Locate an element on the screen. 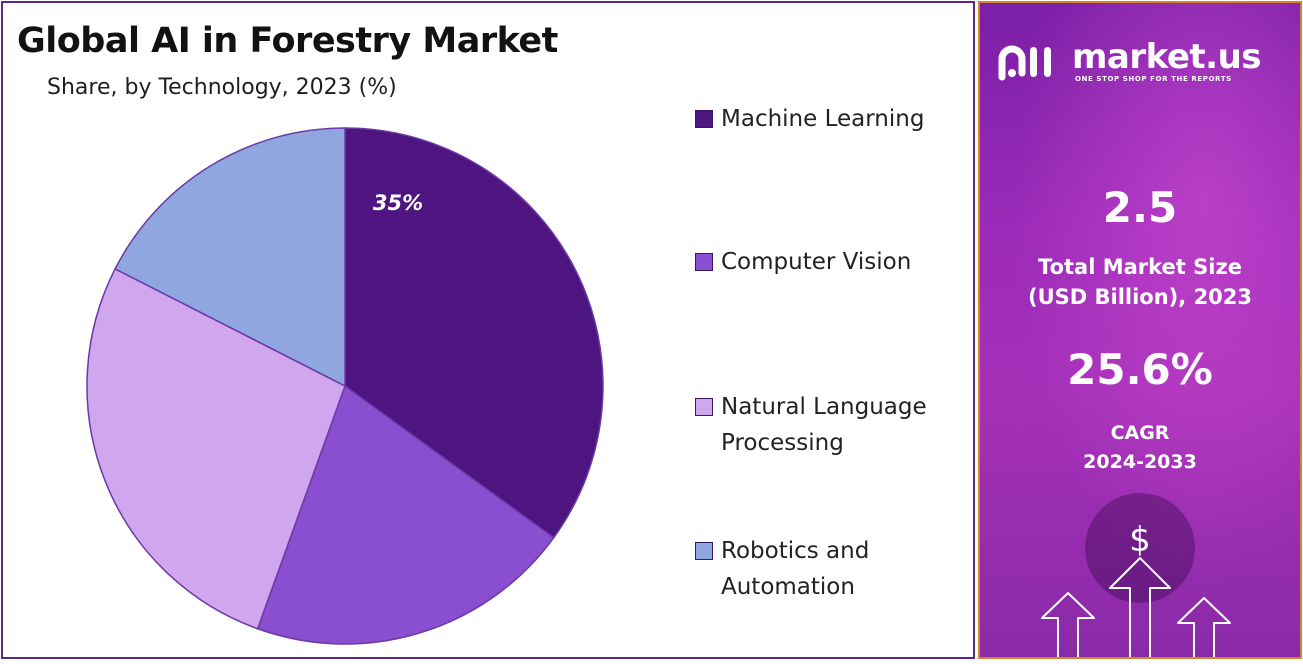  legend-label: Robotics and Automation is located at coordinates (795, 569).